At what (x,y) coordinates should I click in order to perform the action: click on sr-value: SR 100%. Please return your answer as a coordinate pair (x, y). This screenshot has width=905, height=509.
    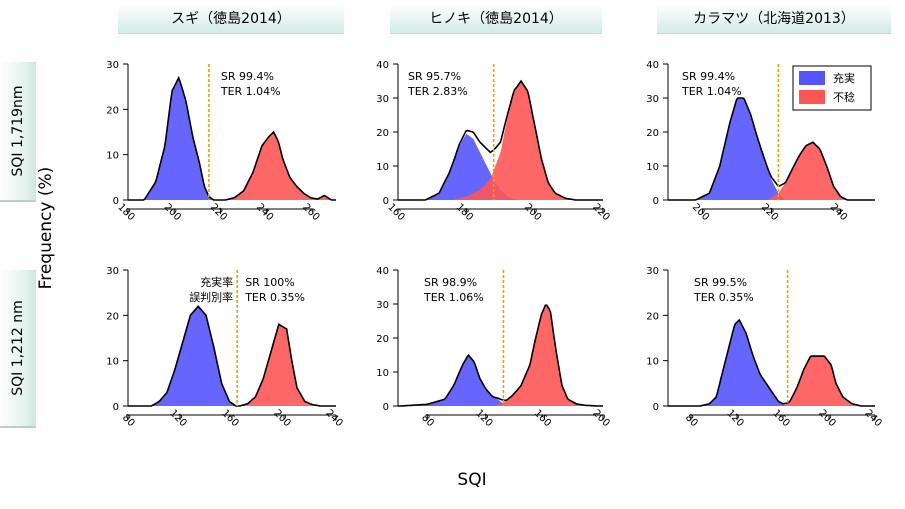
    Looking at the image, I should click on (270, 282).